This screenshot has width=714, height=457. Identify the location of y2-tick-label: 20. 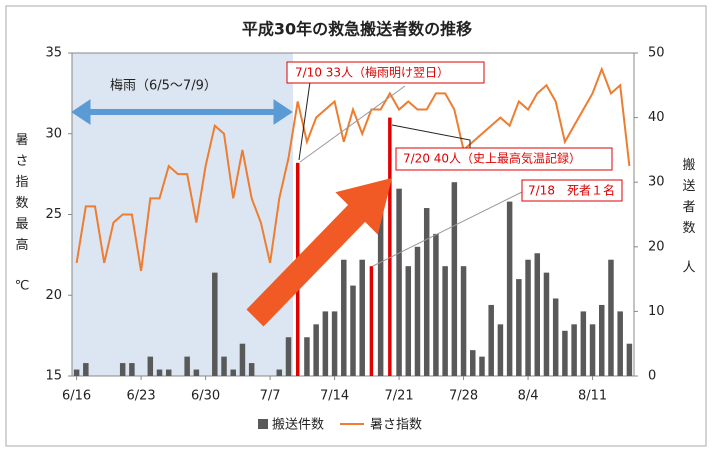
(656, 246).